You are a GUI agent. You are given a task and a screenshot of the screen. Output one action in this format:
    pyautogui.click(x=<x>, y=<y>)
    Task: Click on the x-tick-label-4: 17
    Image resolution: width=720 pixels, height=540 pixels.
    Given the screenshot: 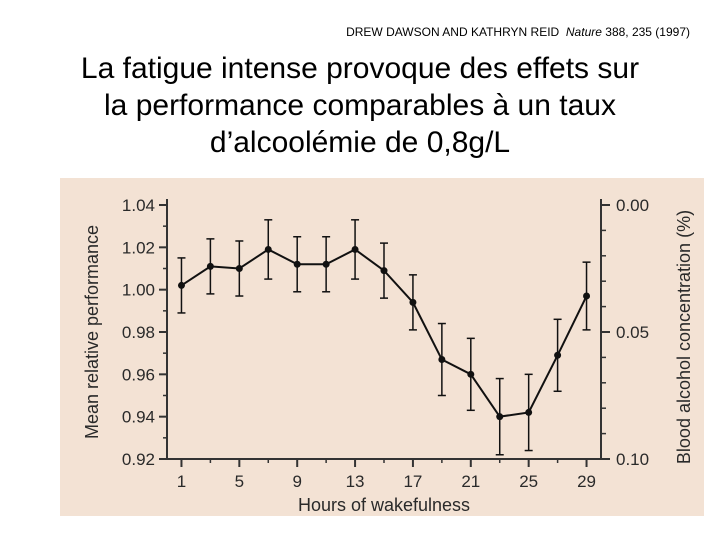 What is the action you would take?
    pyautogui.click(x=412, y=481)
    